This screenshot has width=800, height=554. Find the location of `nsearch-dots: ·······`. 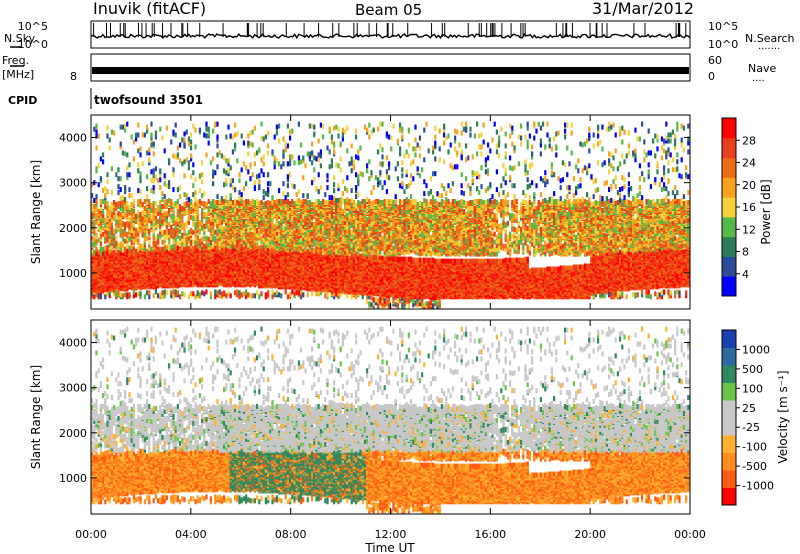

nsearch-dots: ······· is located at coordinates (769, 49).